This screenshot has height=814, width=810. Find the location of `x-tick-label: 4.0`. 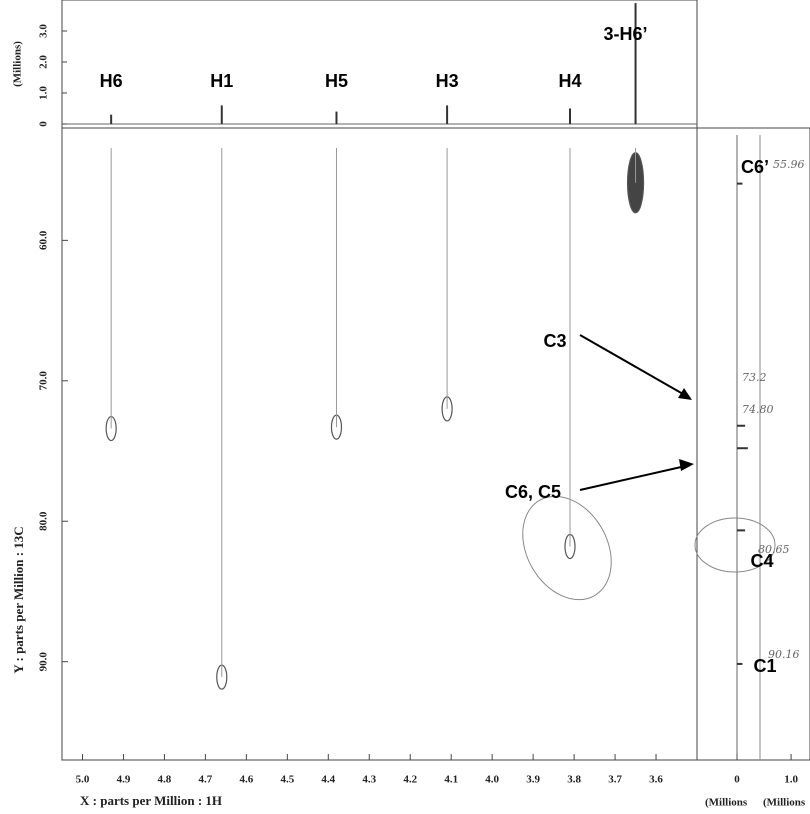

x-tick-label: 4.0 is located at coordinates (492, 780).